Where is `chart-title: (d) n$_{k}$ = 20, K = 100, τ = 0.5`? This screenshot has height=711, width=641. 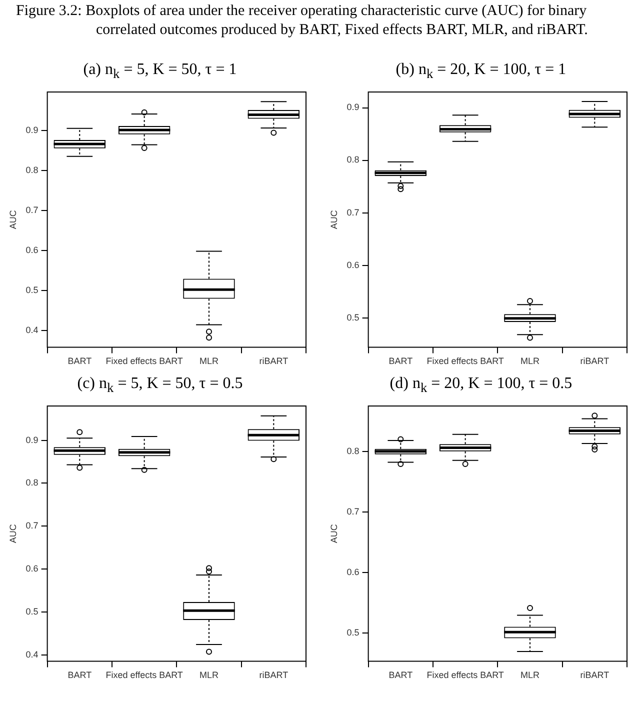 chart-title: (d) n$_{k}$ = 20, K = 100, τ = 0.5 is located at coordinates (481, 385).